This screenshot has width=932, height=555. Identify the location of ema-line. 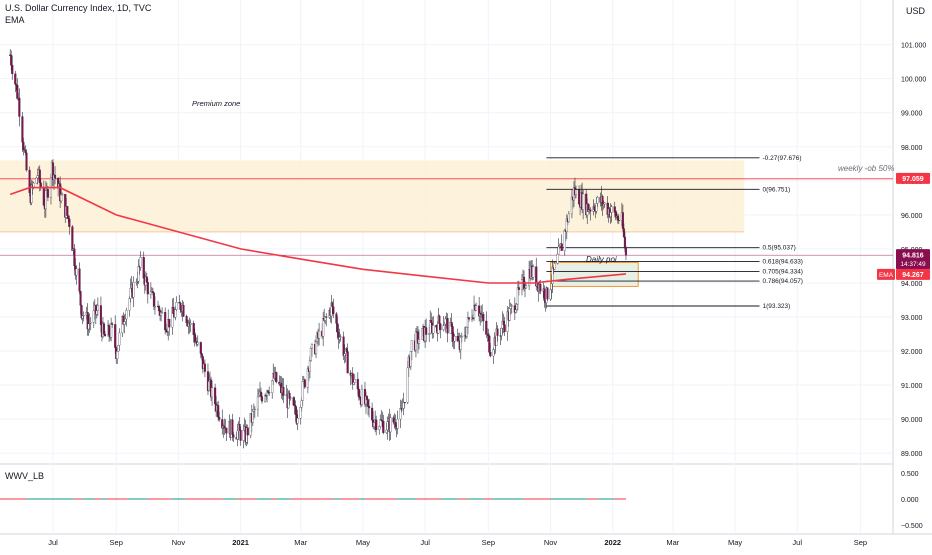
(318, 235).